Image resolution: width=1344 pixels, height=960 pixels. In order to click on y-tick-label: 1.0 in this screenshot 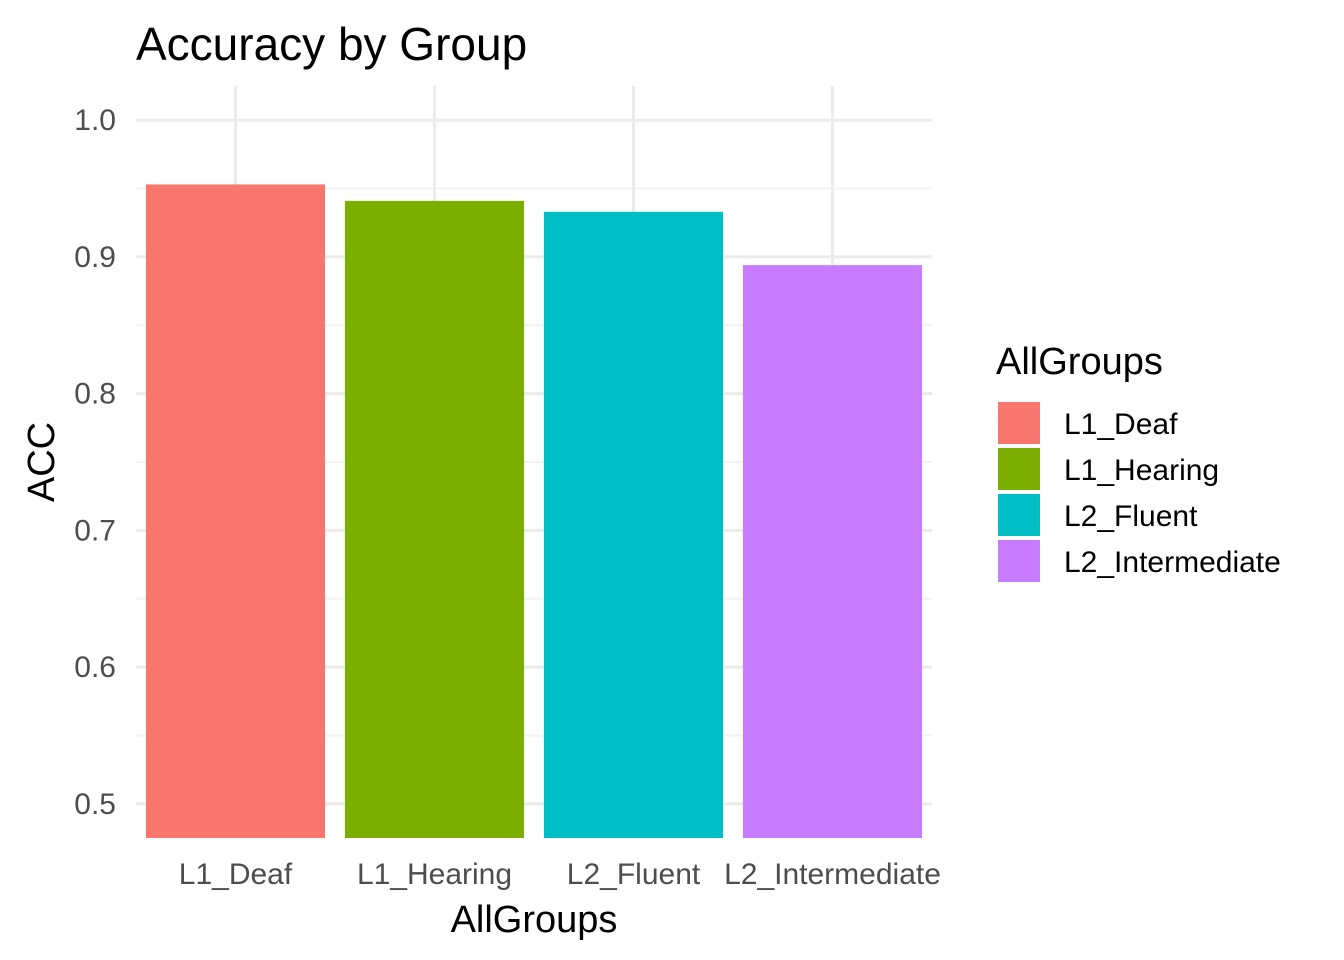, I will do `click(95, 120)`.